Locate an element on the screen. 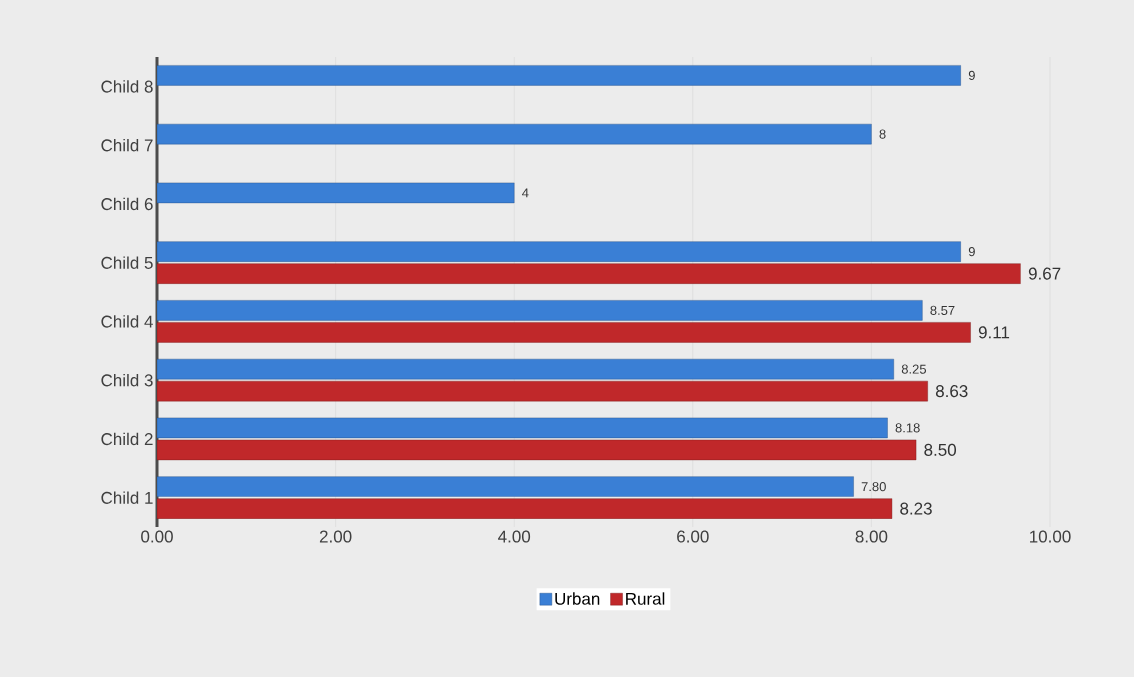  y-tick-label: Child 8 is located at coordinates (127, 86).